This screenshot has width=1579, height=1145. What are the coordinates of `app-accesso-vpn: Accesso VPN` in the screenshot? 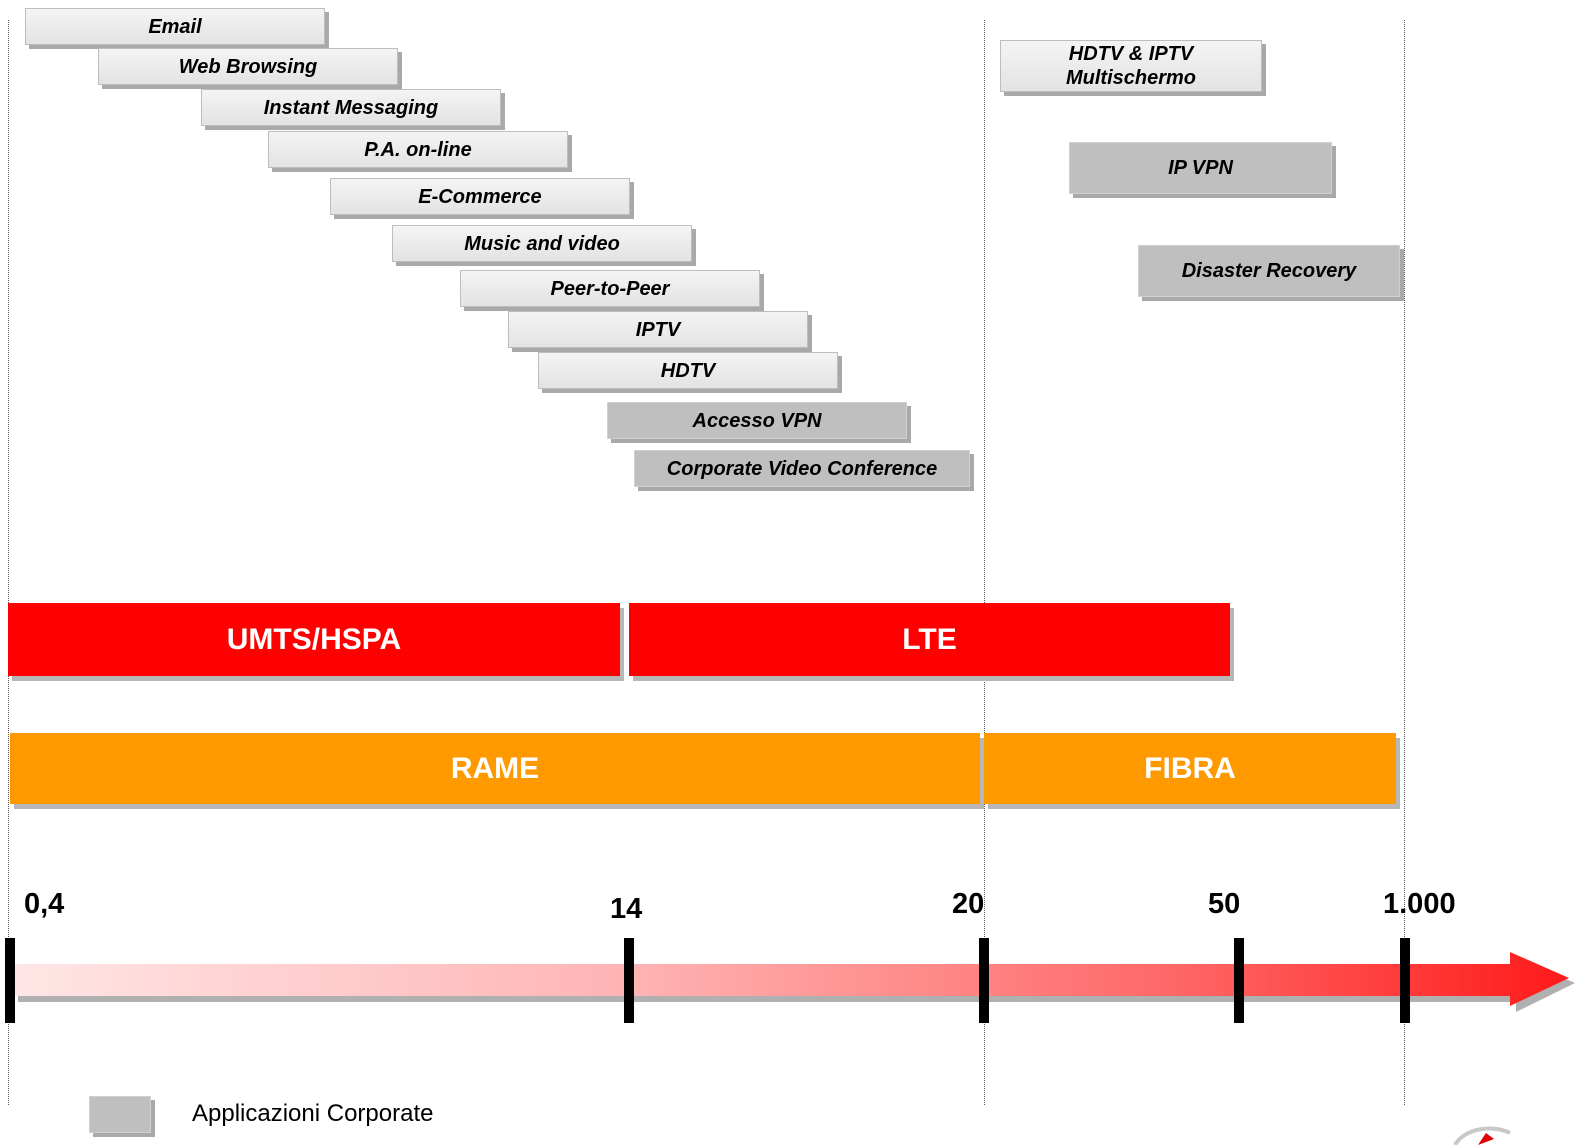 It's located at (757, 420).